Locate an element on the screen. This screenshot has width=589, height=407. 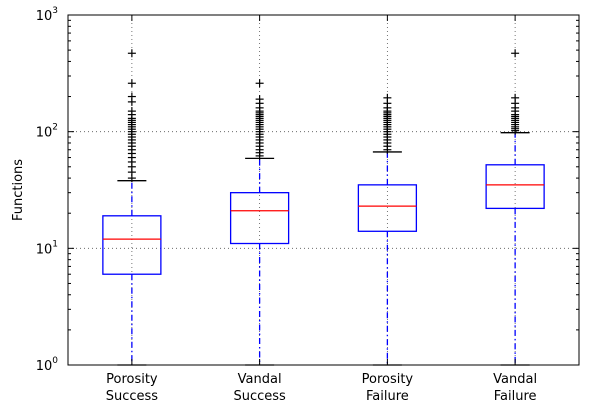
y-tick-label: 10¹ is located at coordinates (47, 248).